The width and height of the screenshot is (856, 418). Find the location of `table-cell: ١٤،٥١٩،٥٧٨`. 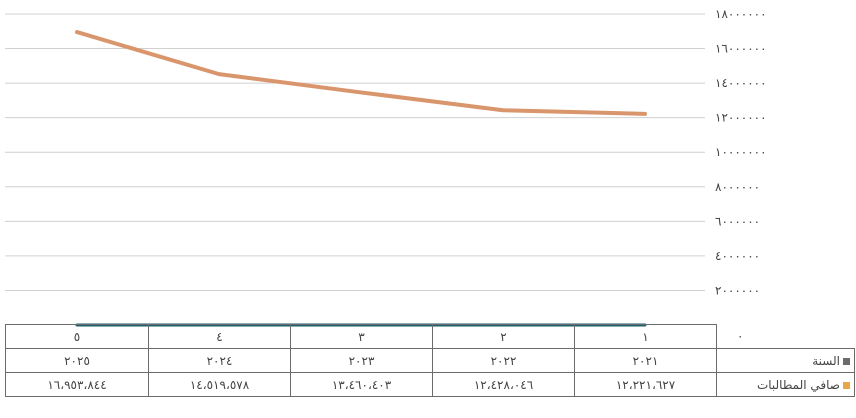

table-cell: ١٤،٥١٩،٥٧٨ is located at coordinates (219, 384).